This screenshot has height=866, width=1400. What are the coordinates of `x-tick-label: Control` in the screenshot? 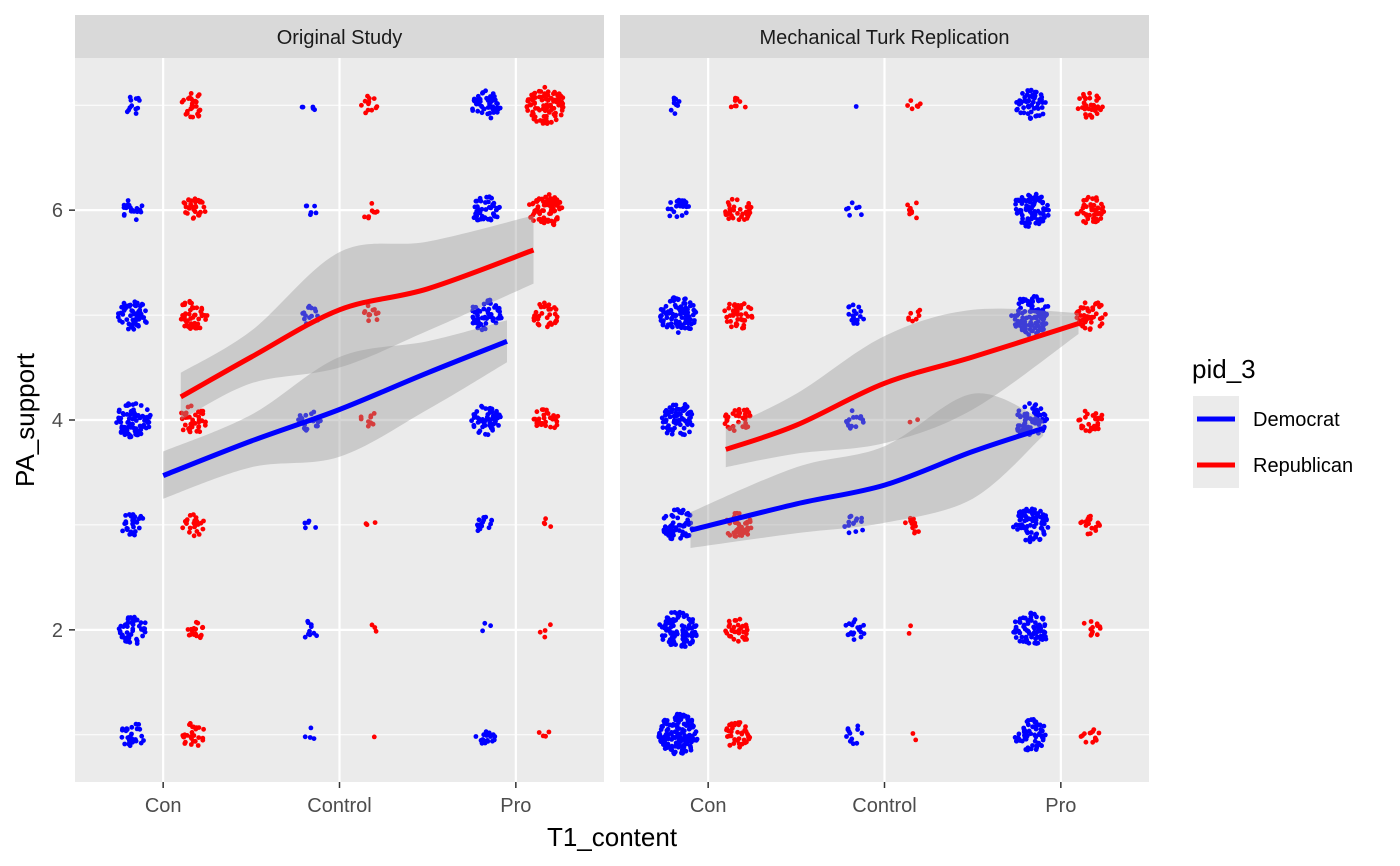 It's located at (884, 806).